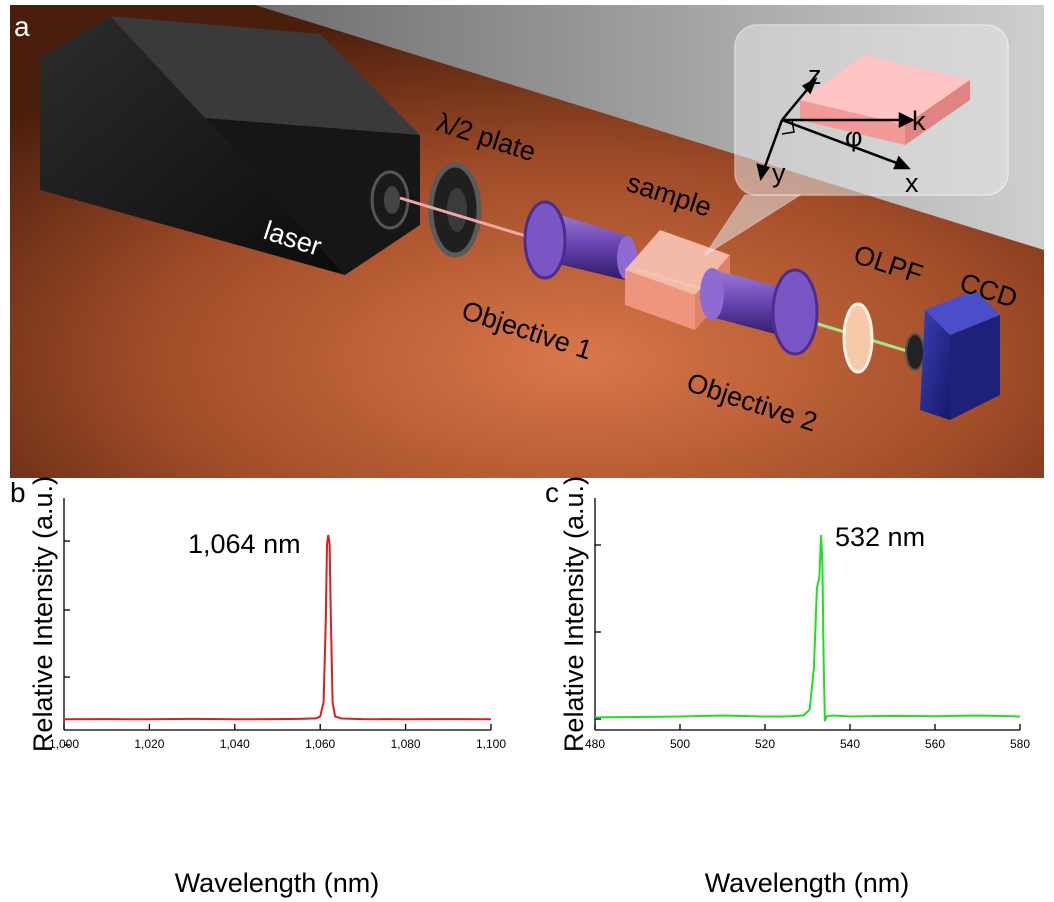  I want to click on x-tick-label-5: 1,100, so click(491, 744).